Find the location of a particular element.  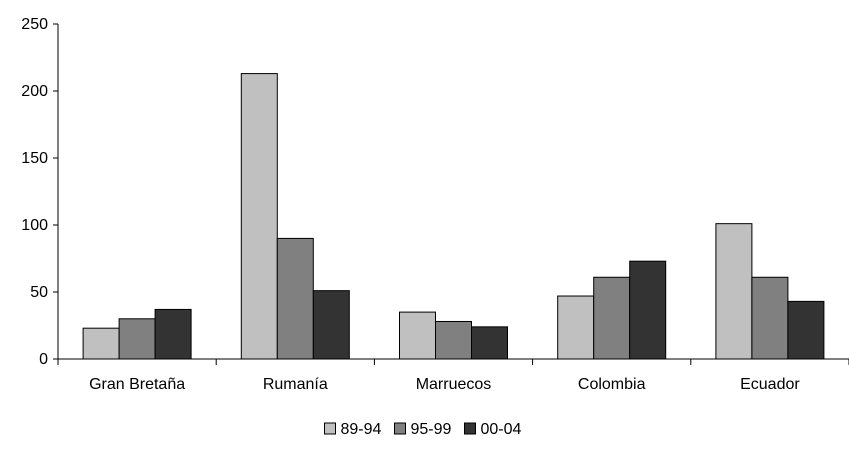

y-tick-label: 0 is located at coordinates (43, 359).